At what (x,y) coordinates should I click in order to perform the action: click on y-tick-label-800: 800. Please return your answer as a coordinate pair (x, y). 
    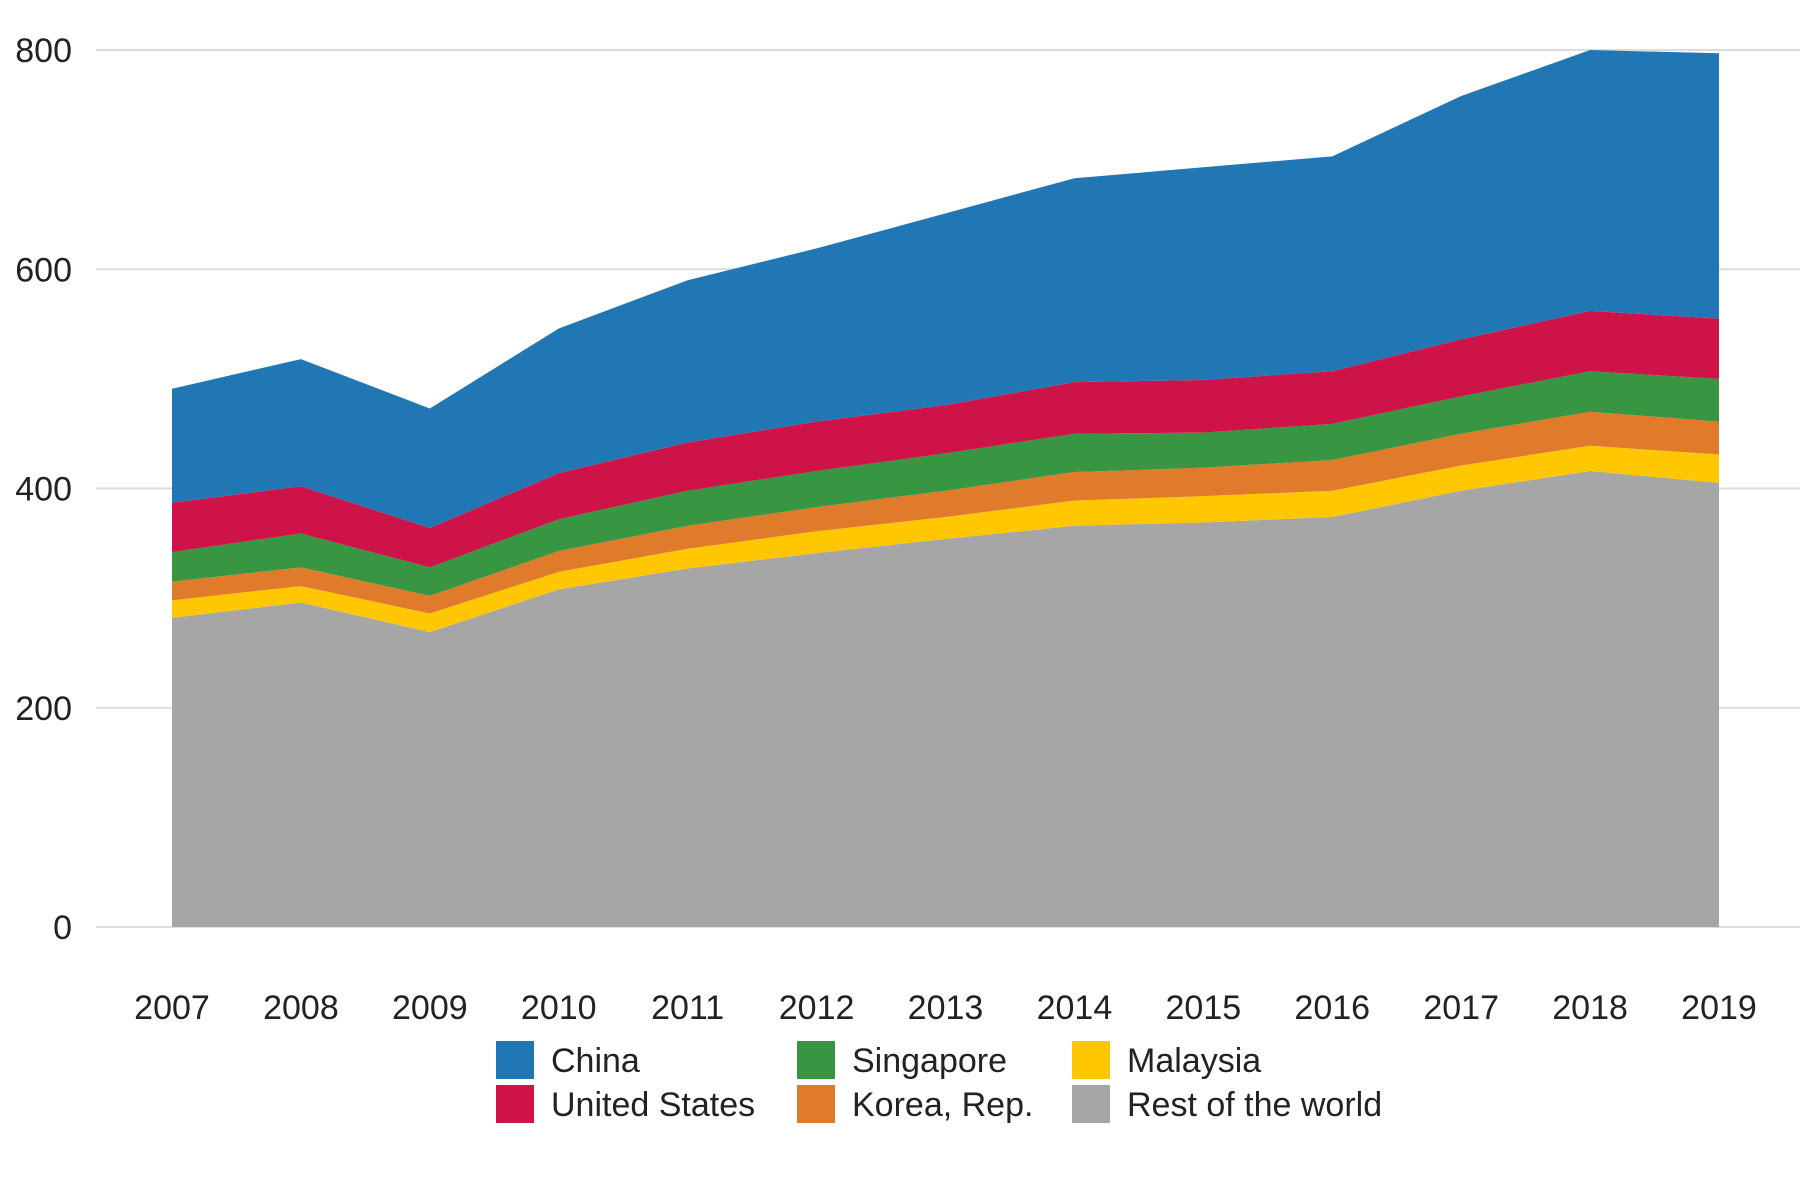
    Looking at the image, I should click on (43, 51).